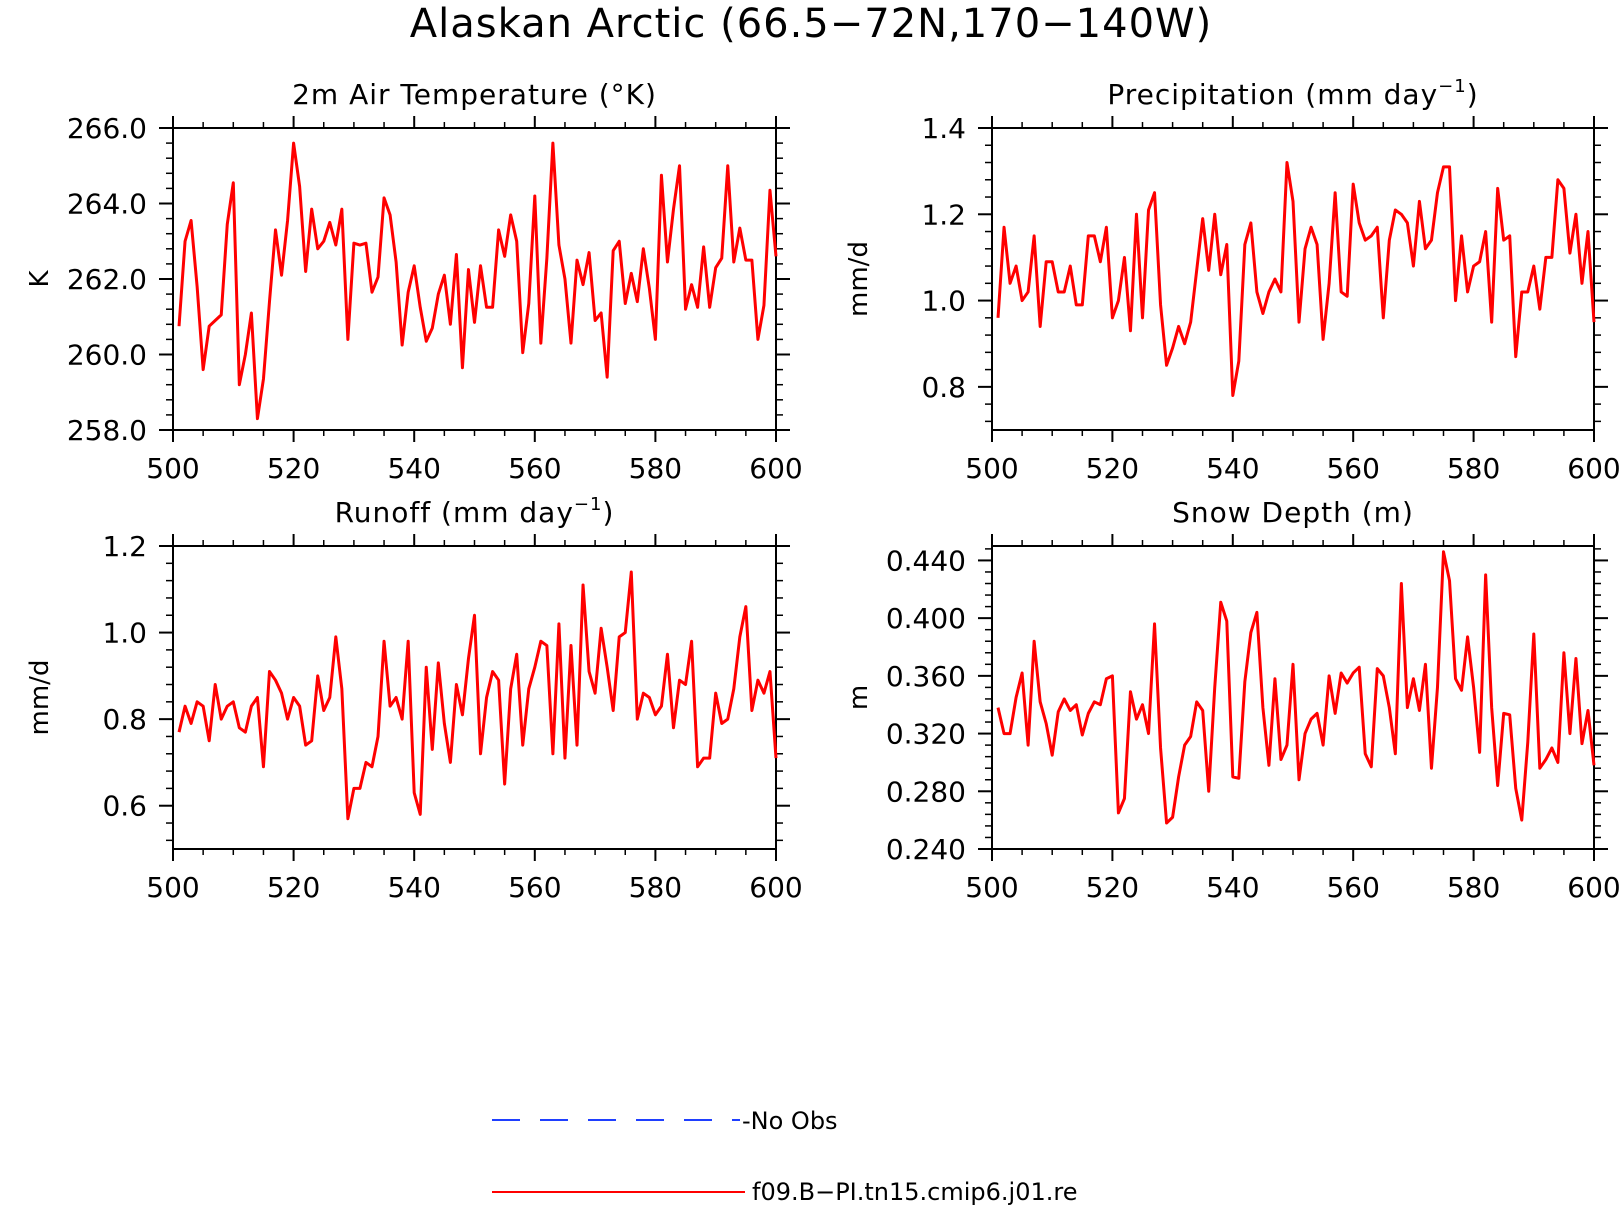 This screenshot has width=1621, height=1205. I want to click on runoff-y-tick-label: 0.6, so click(124, 806).